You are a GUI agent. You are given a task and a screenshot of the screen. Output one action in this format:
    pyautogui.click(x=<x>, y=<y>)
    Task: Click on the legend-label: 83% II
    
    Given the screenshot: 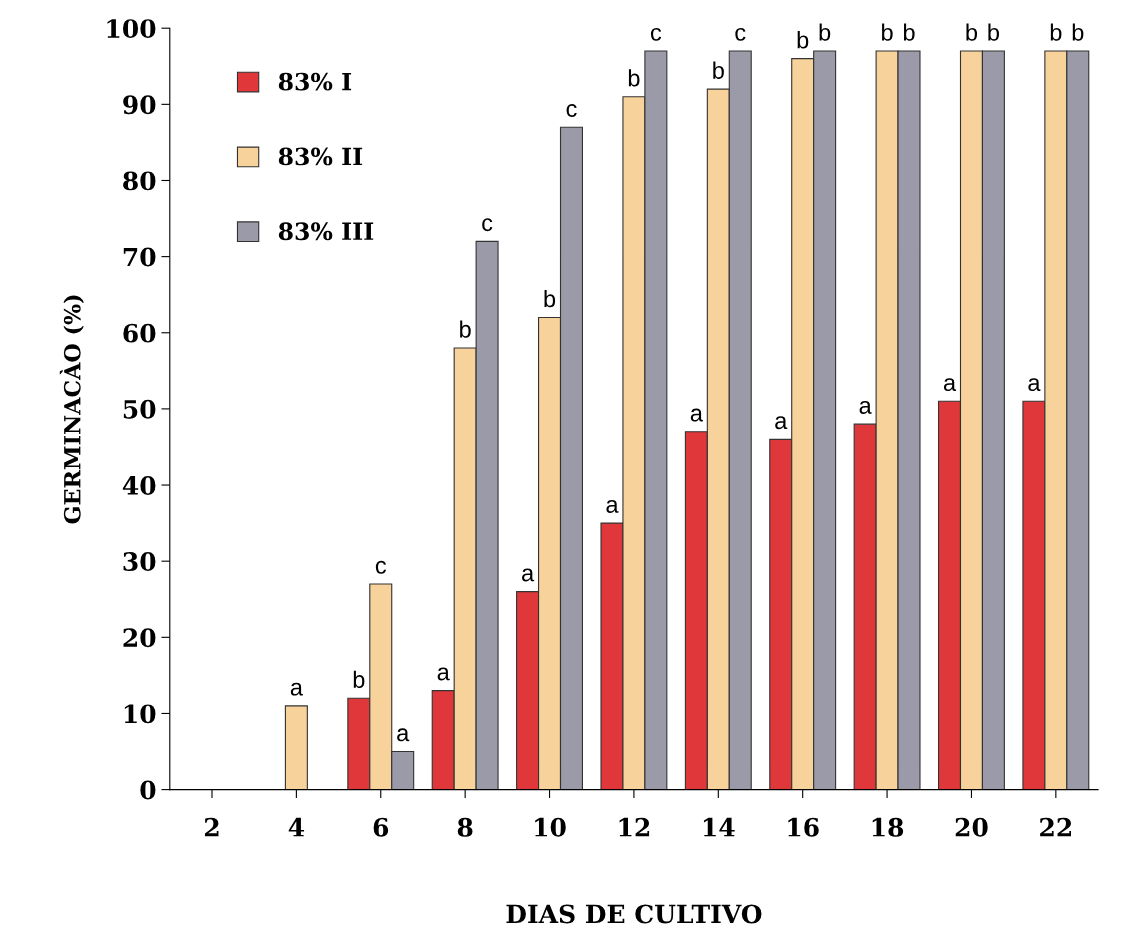 What is the action you would take?
    pyautogui.click(x=320, y=156)
    